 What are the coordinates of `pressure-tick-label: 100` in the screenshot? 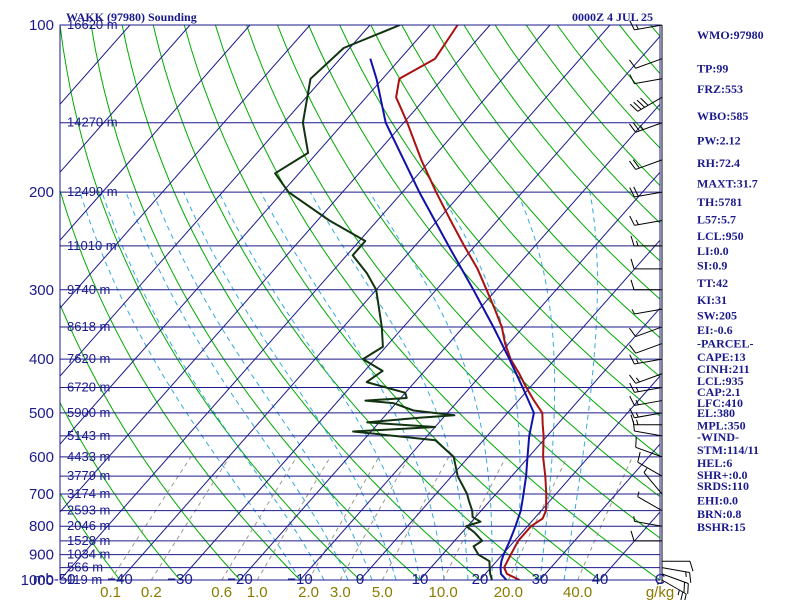 It's located at (41, 25).